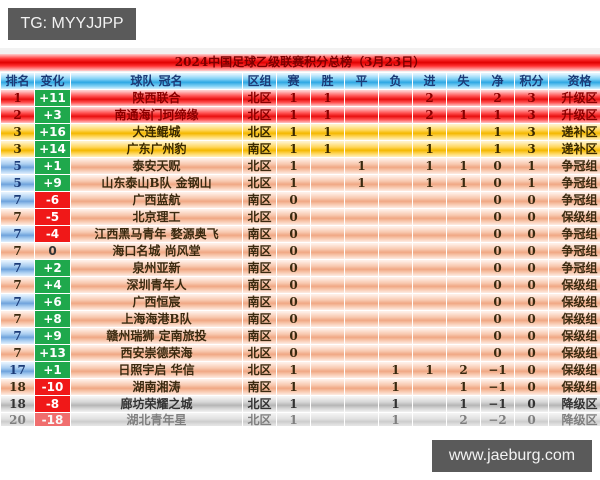 The width and height of the screenshot is (600, 480). What do you see at coordinates (156, 404) in the screenshot?
I see `team-cell: 廊坊荣耀之城` at bounding box center [156, 404].